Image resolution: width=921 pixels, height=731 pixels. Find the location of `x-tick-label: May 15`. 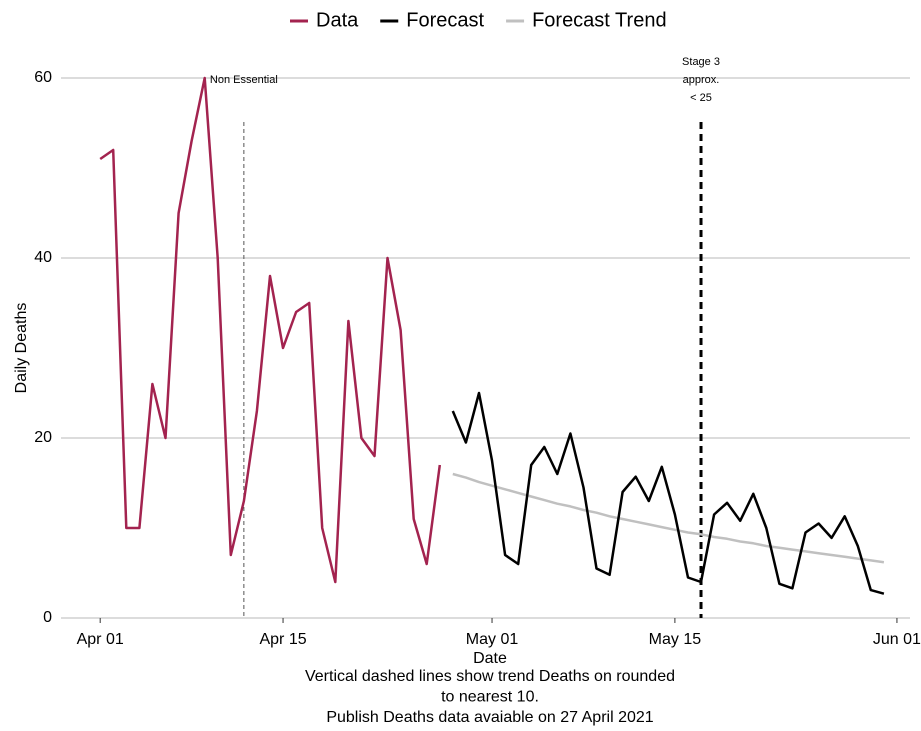

x-tick-label: May 15 is located at coordinates (675, 639).